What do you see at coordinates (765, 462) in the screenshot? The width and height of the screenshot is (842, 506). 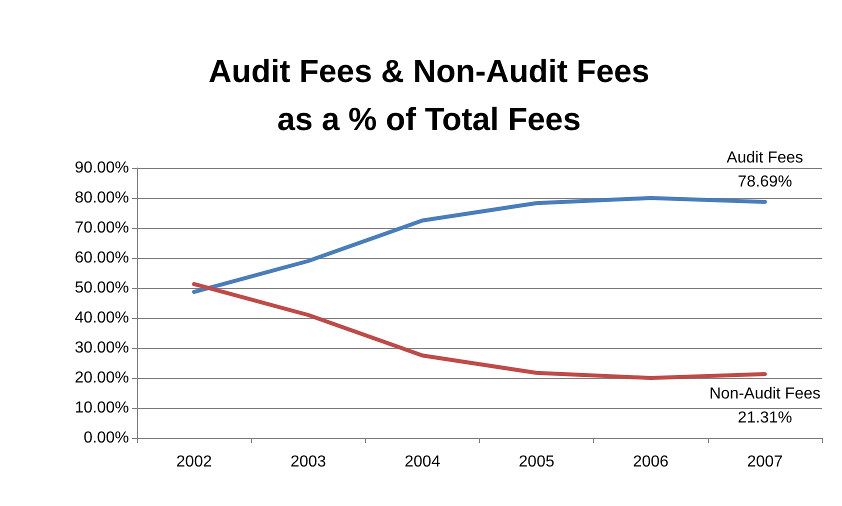 I see `x-tick-label: 2007` at bounding box center [765, 462].